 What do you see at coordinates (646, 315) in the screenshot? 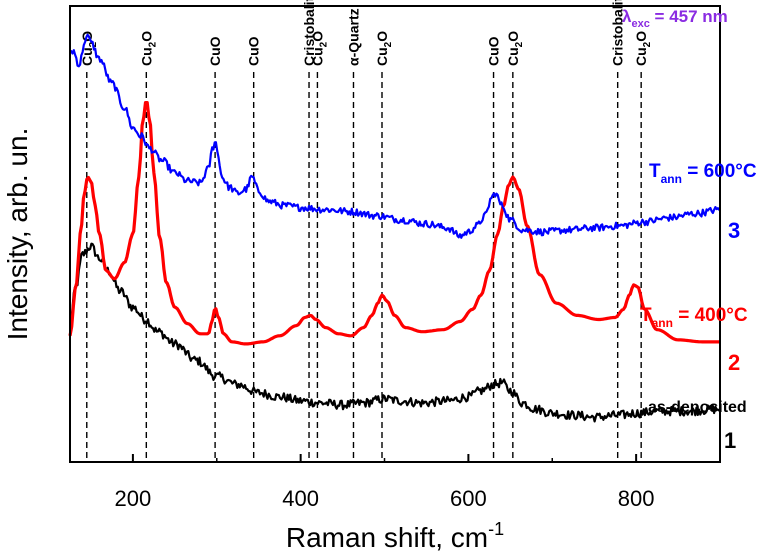
I see `series-2-condition-main: T` at bounding box center [646, 315].